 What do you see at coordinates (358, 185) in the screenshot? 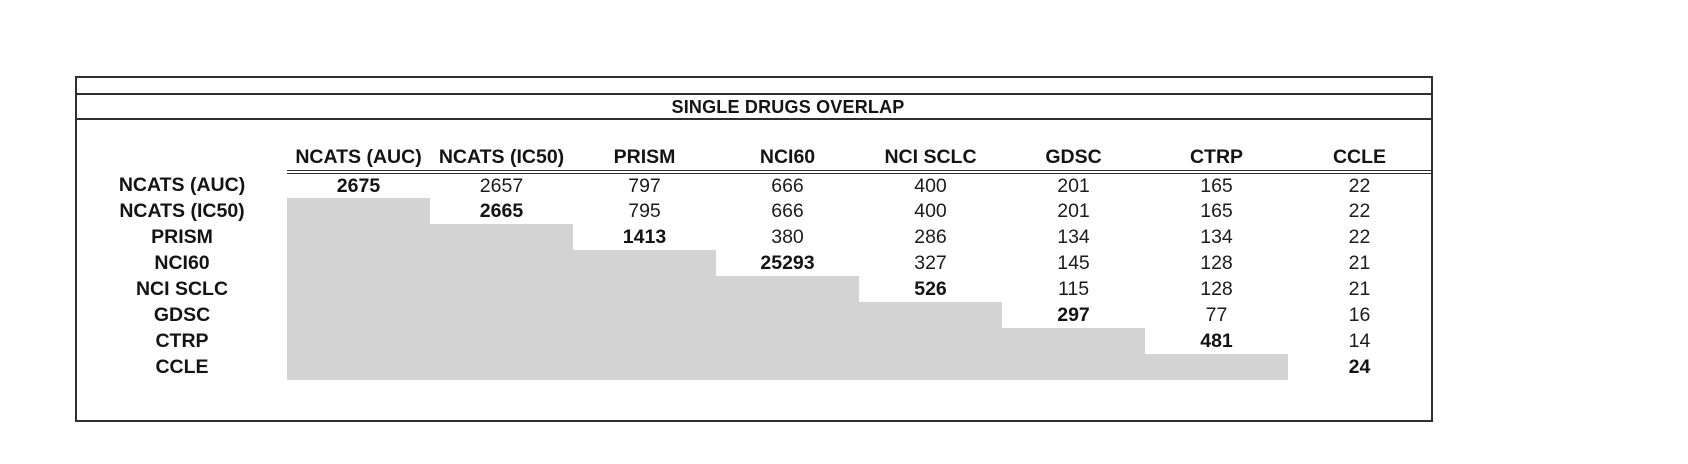
I see `matrix-cell: 2675` at bounding box center [358, 185].